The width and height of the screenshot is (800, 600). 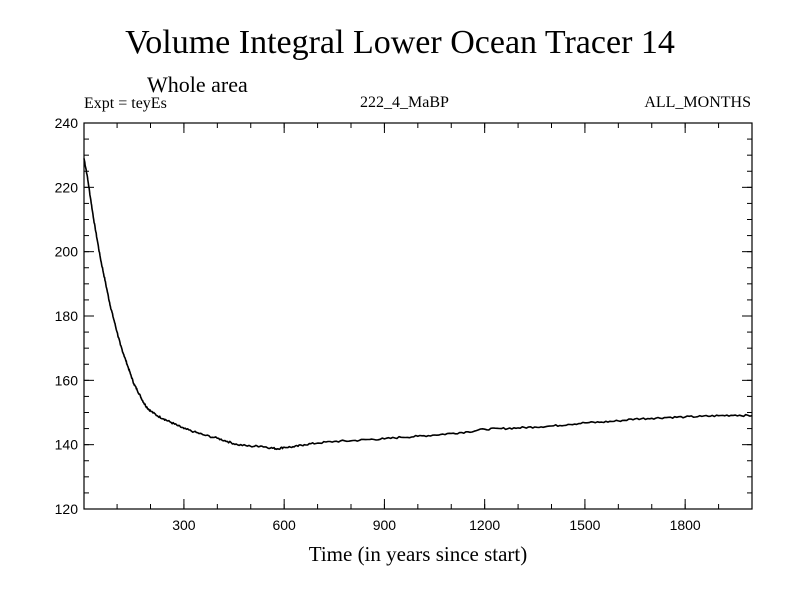 I want to click on chart-title: Volume Integral Lower Ocean Tracer 14, so click(x=400, y=42).